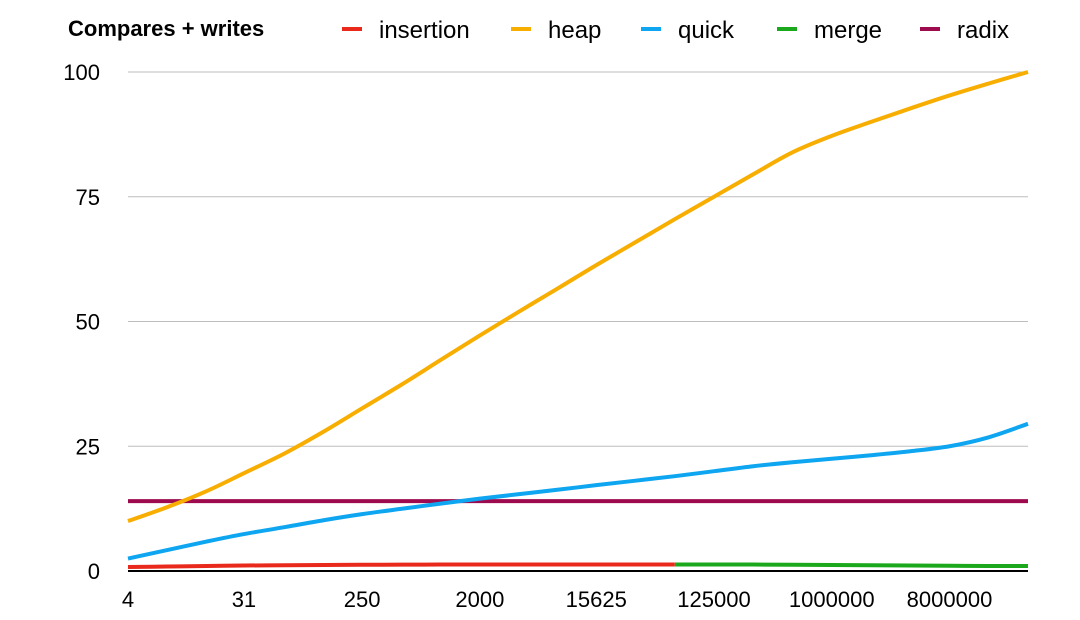 This screenshot has width=1080, height=620. I want to click on x-tick-label: 2000, so click(479, 599).